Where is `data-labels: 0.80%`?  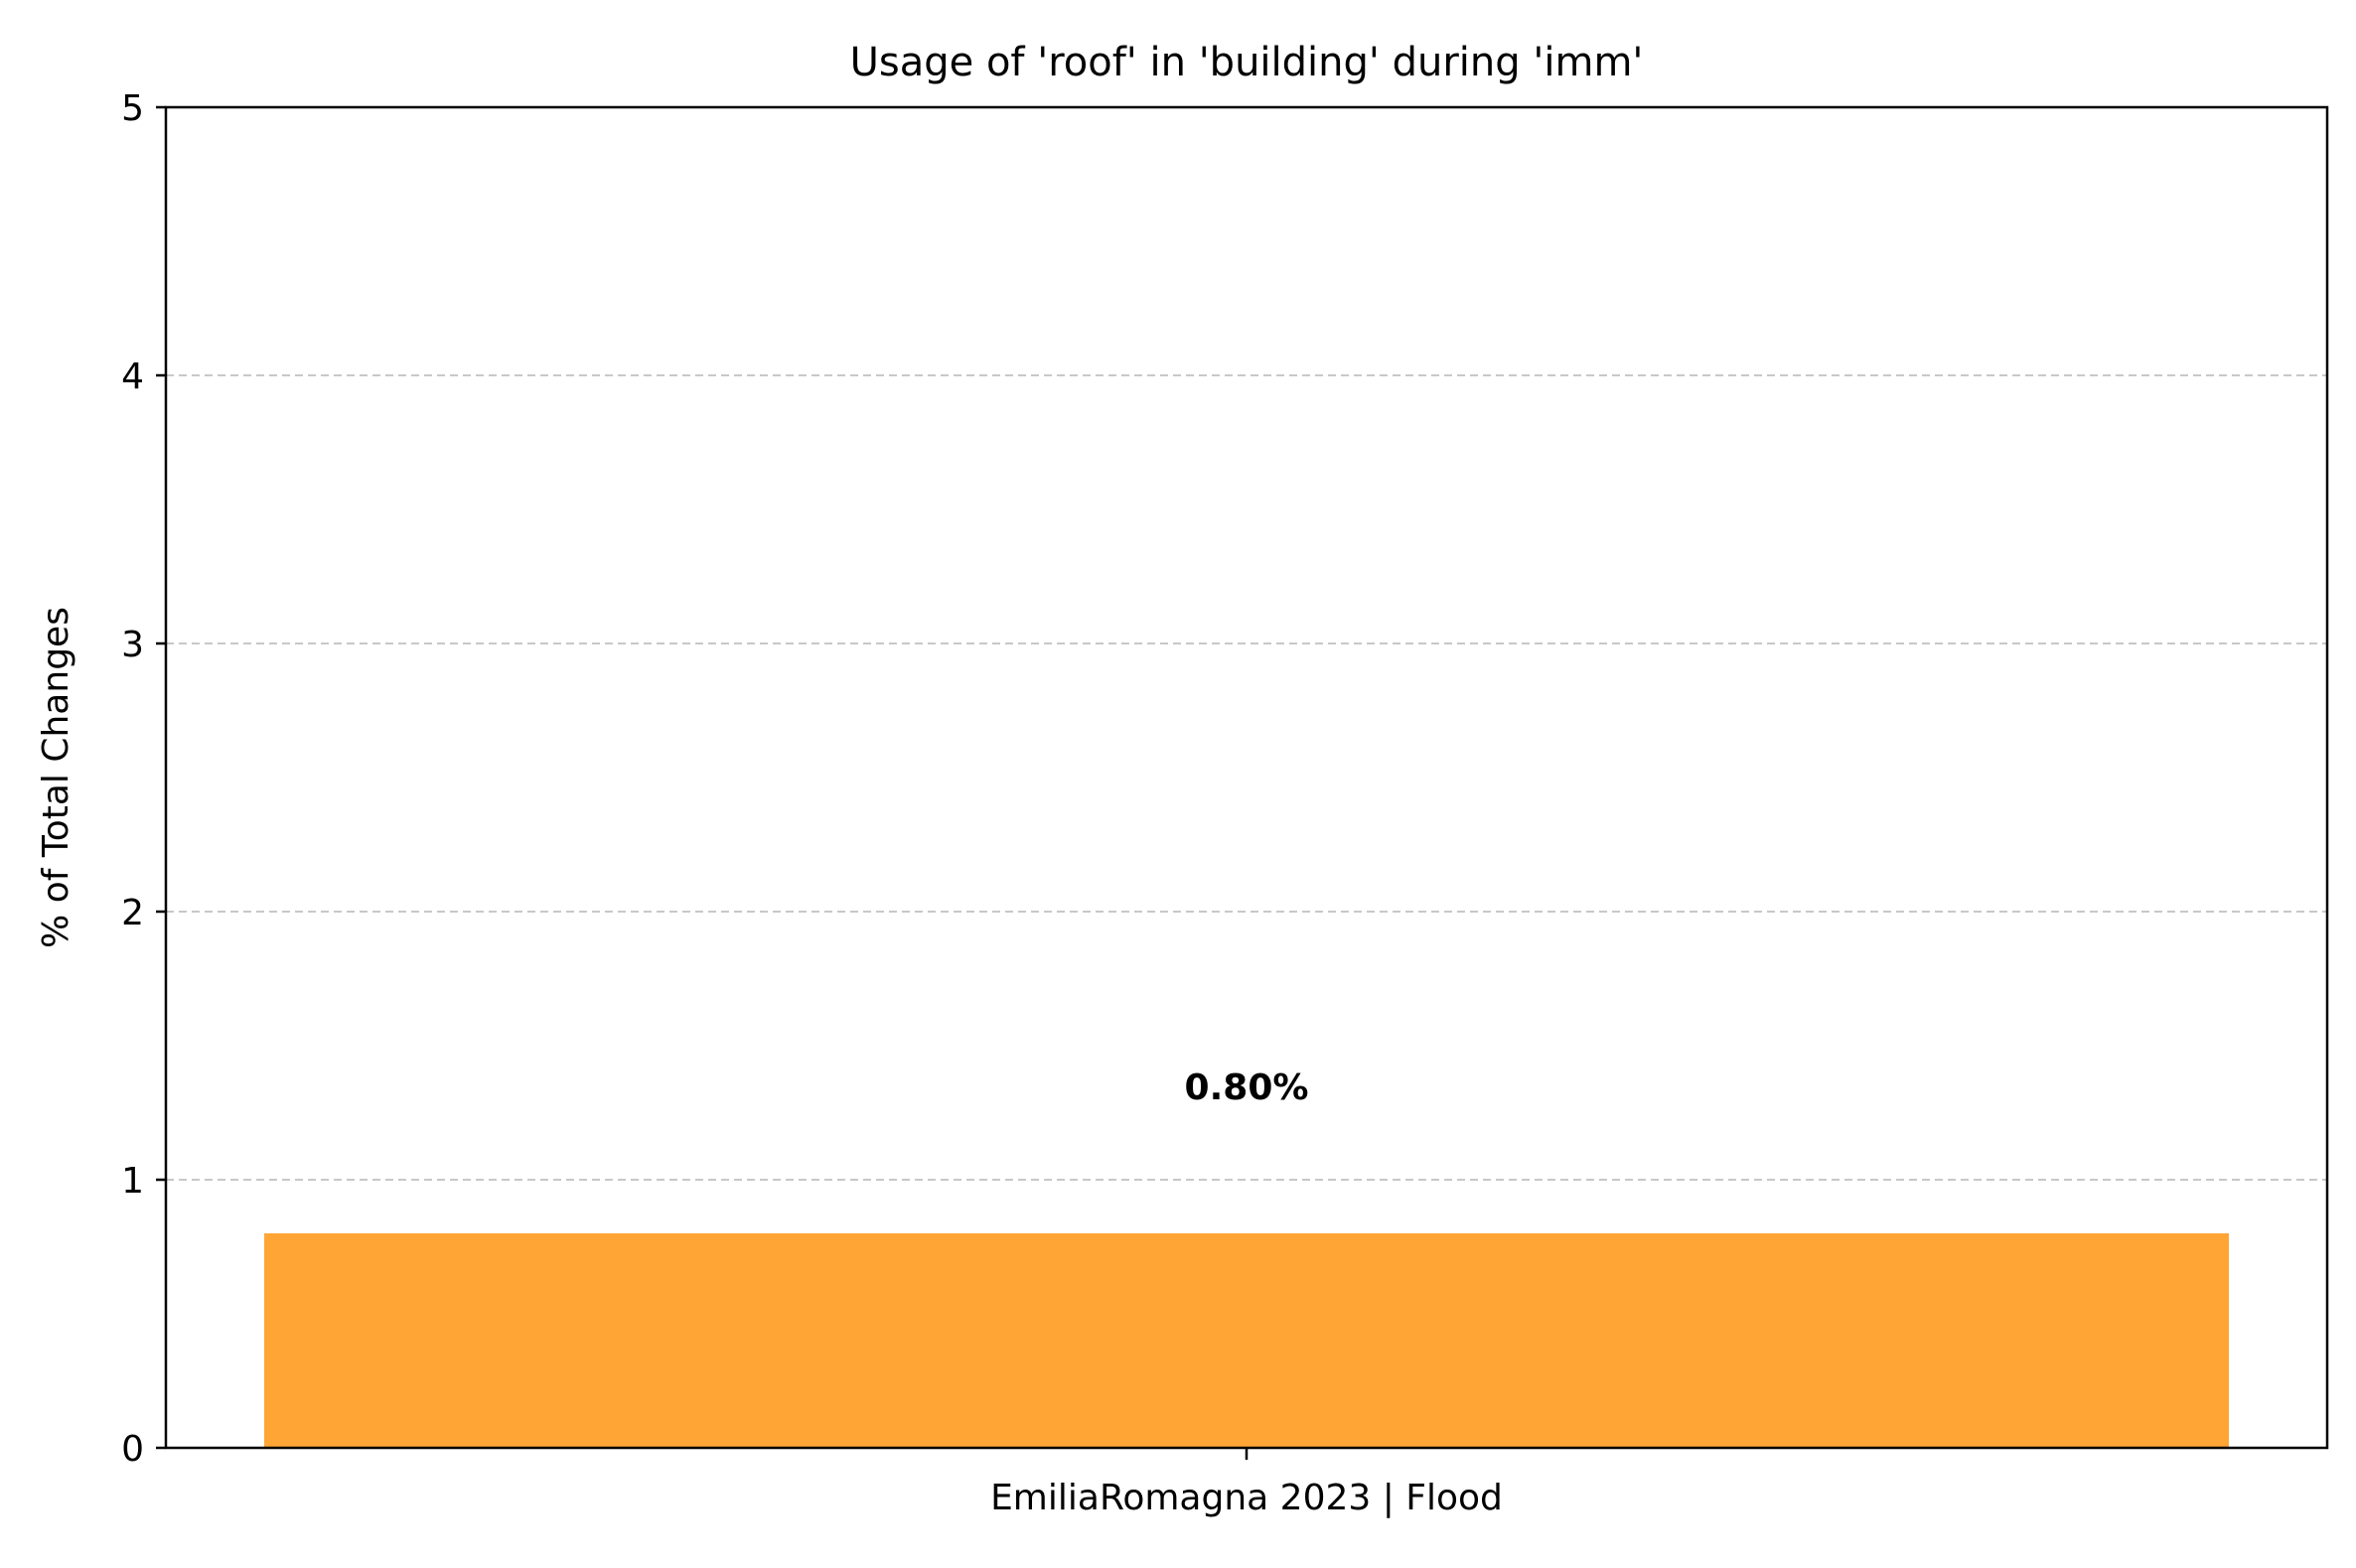
data-labels: 0.80% is located at coordinates (1247, 1088).